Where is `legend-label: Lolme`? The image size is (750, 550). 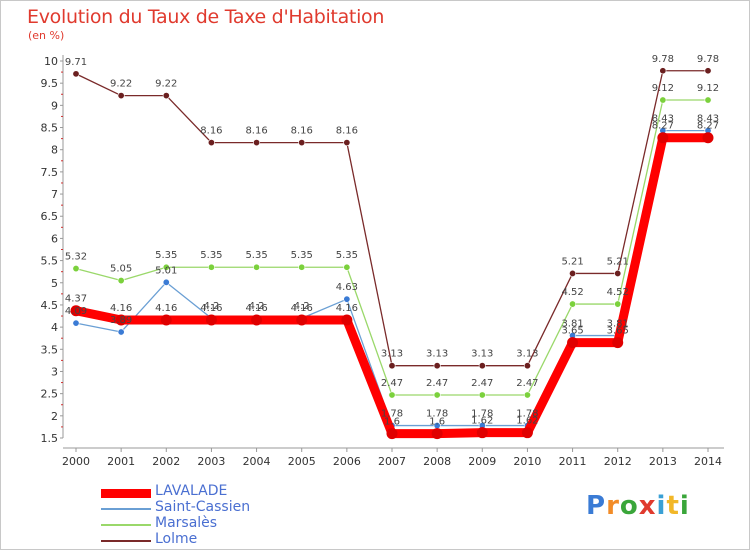
legend-label: Lolme is located at coordinates (176, 539).